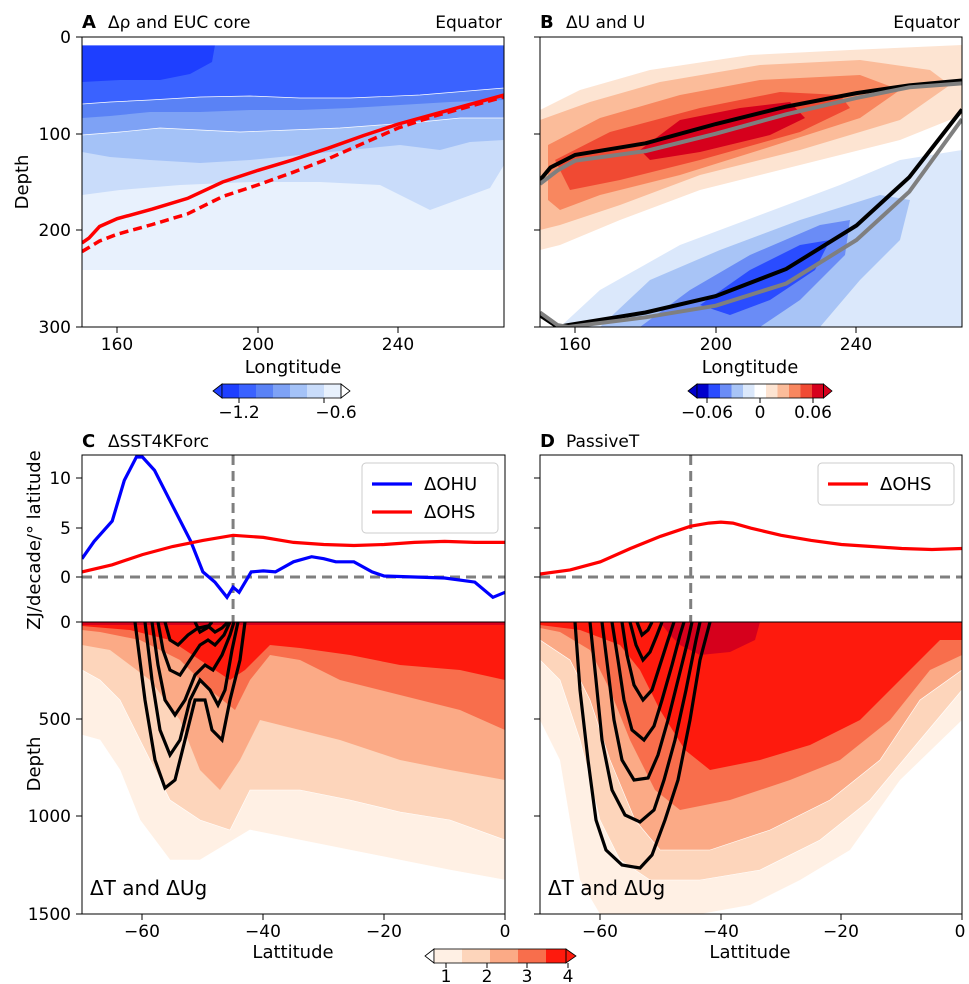 The width and height of the screenshot is (969, 984). Describe the element at coordinates (292, 952) in the screenshot. I see `panel-c-lower-xlabel: Lattitude` at that location.